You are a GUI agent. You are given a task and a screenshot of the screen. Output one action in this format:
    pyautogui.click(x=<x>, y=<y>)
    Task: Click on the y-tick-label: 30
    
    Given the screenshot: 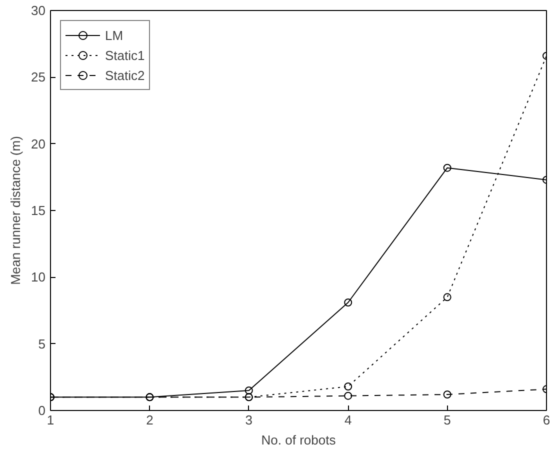 What is the action you would take?
    pyautogui.click(x=38, y=10)
    